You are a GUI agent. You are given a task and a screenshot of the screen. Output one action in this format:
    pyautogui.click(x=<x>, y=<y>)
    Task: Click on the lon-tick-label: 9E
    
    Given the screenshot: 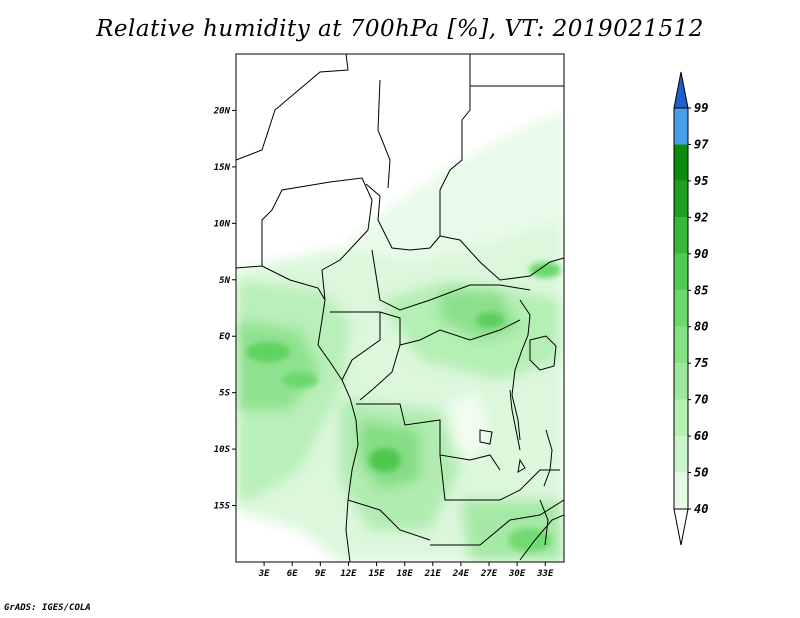 What is the action you would take?
    pyautogui.click(x=320, y=574)
    